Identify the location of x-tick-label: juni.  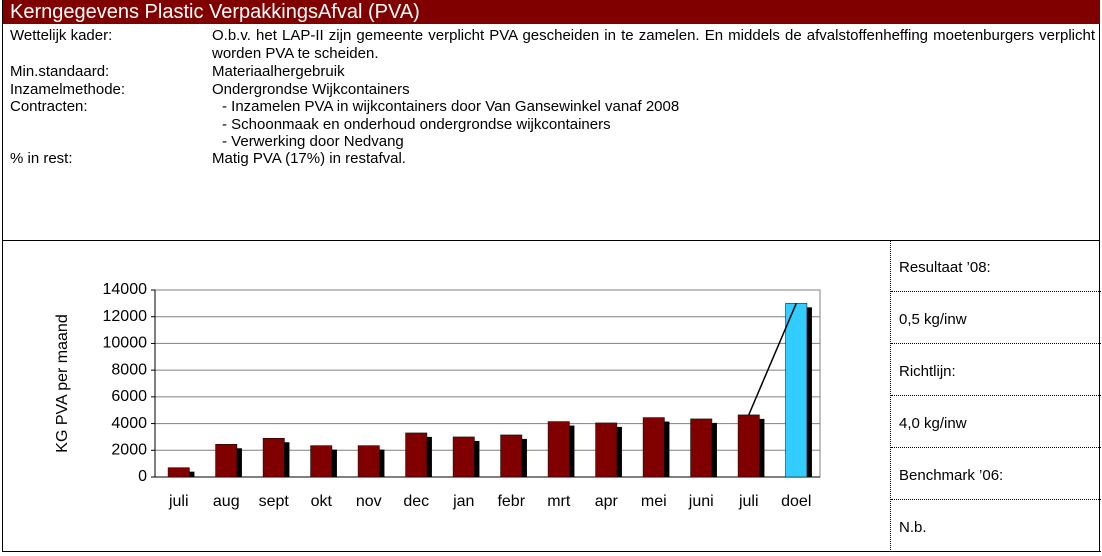
(701, 501).